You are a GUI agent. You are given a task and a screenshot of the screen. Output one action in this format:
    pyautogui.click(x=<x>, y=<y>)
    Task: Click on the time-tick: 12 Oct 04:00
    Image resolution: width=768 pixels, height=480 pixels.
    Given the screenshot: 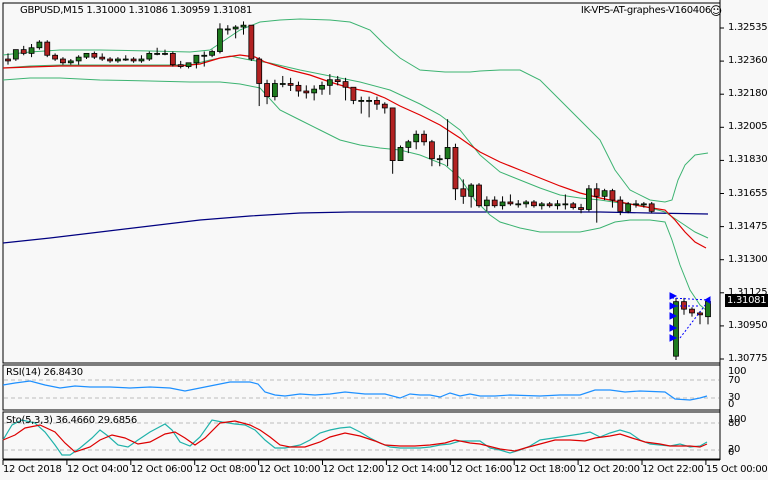 What is the action you would take?
    pyautogui.click(x=97, y=469)
    